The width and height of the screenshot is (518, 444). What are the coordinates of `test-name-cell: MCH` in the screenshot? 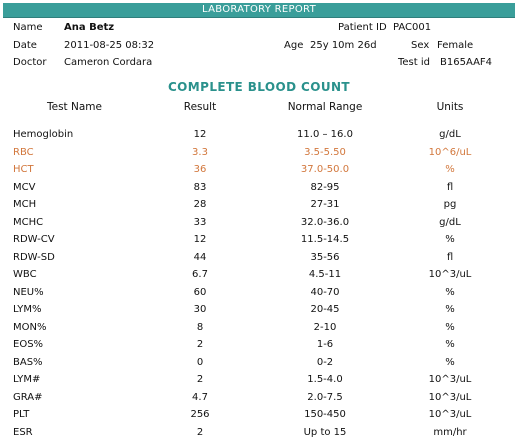 It's located at (25, 204).